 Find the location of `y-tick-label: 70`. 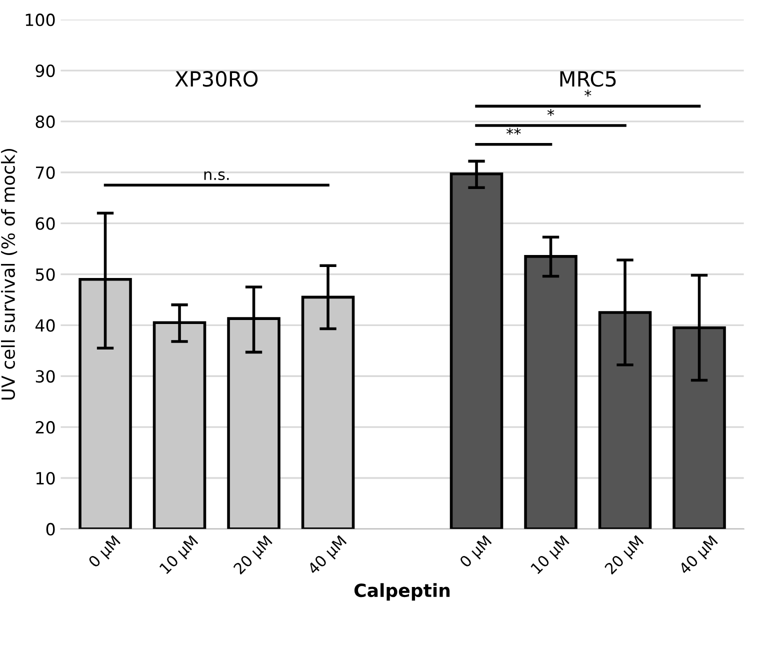

y-tick-label: 70 is located at coordinates (45, 172).